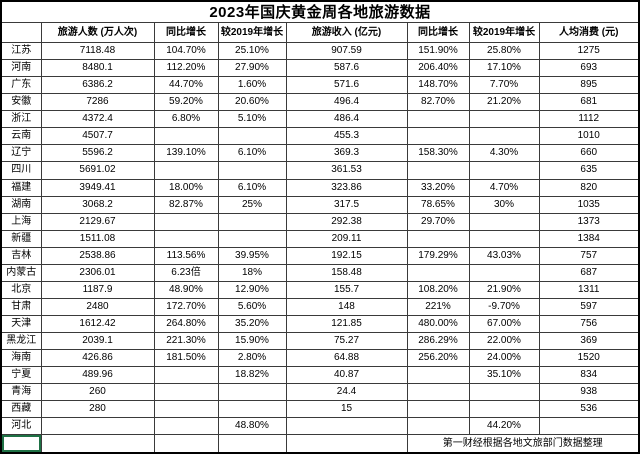  I want to click on data-cell: 1520, so click(589, 358).